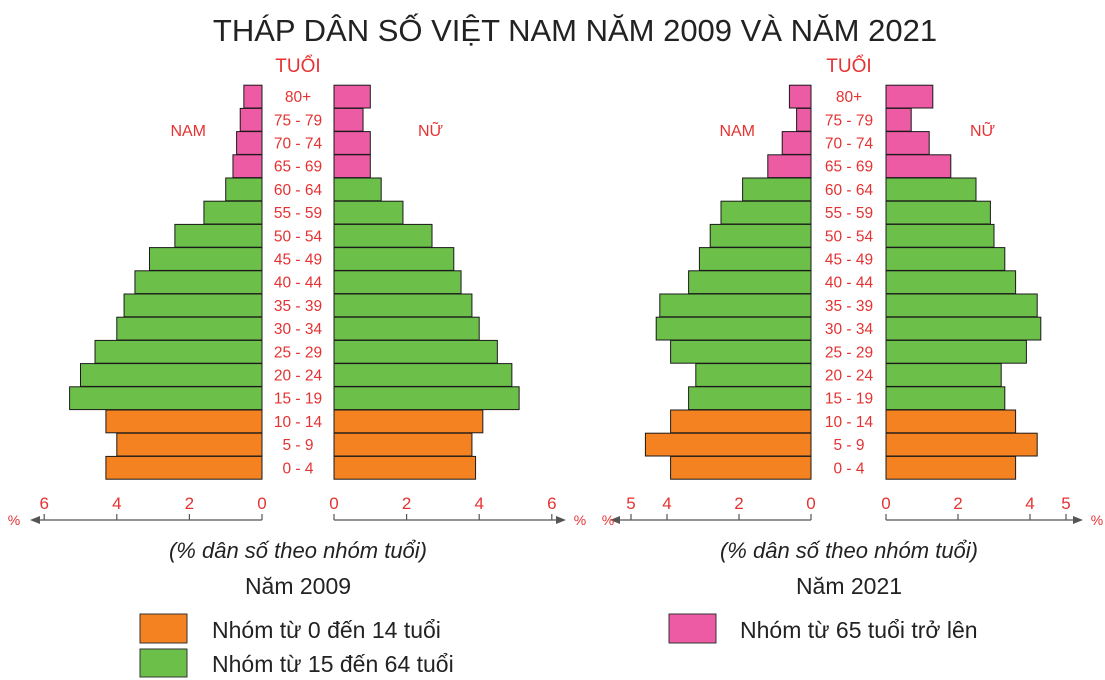 The height and width of the screenshot is (680, 1105). Describe the element at coordinates (666, 503) in the screenshot. I see `tick-label-male-4: 4` at that location.